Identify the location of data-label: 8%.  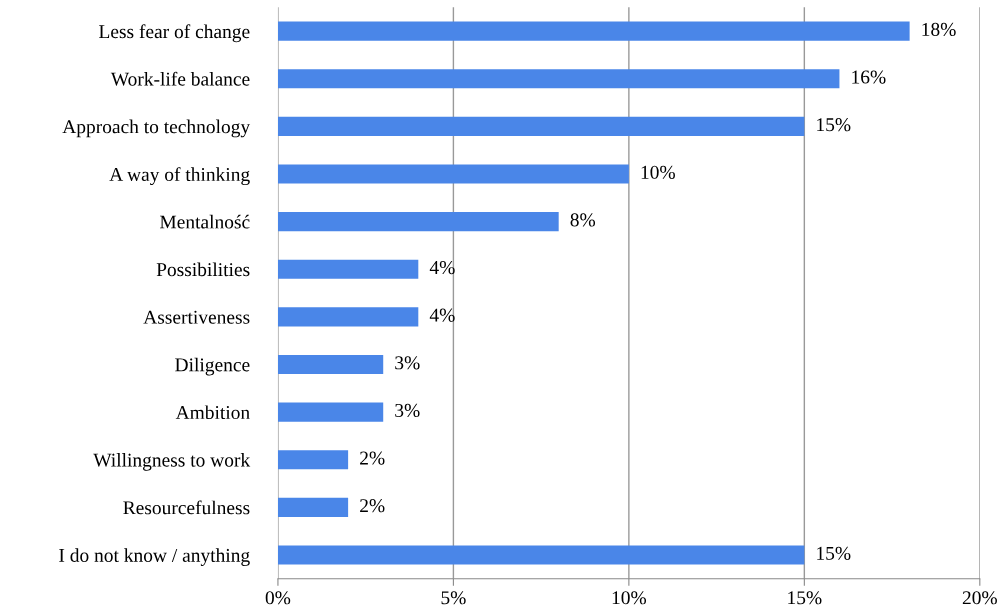
(583, 220).